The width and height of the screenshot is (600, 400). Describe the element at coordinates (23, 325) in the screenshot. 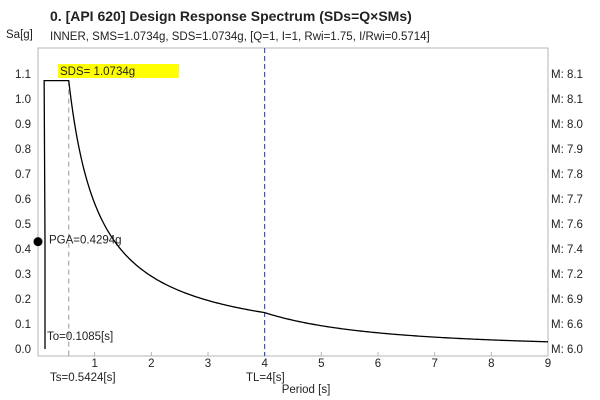

I see `y-tick-label: 0.1` at that location.